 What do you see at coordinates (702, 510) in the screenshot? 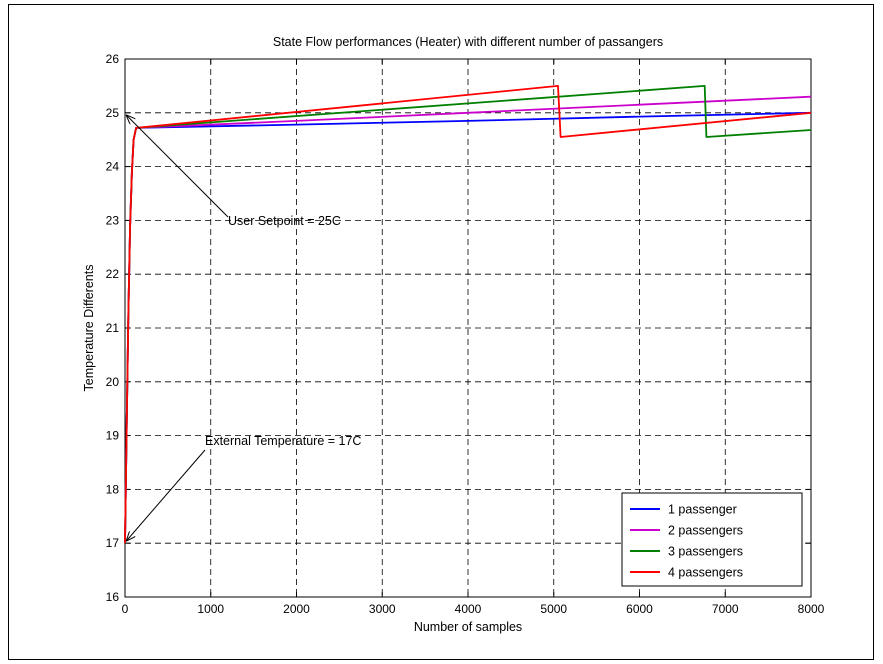
I see `legend-label: 1 passenger` at bounding box center [702, 510].